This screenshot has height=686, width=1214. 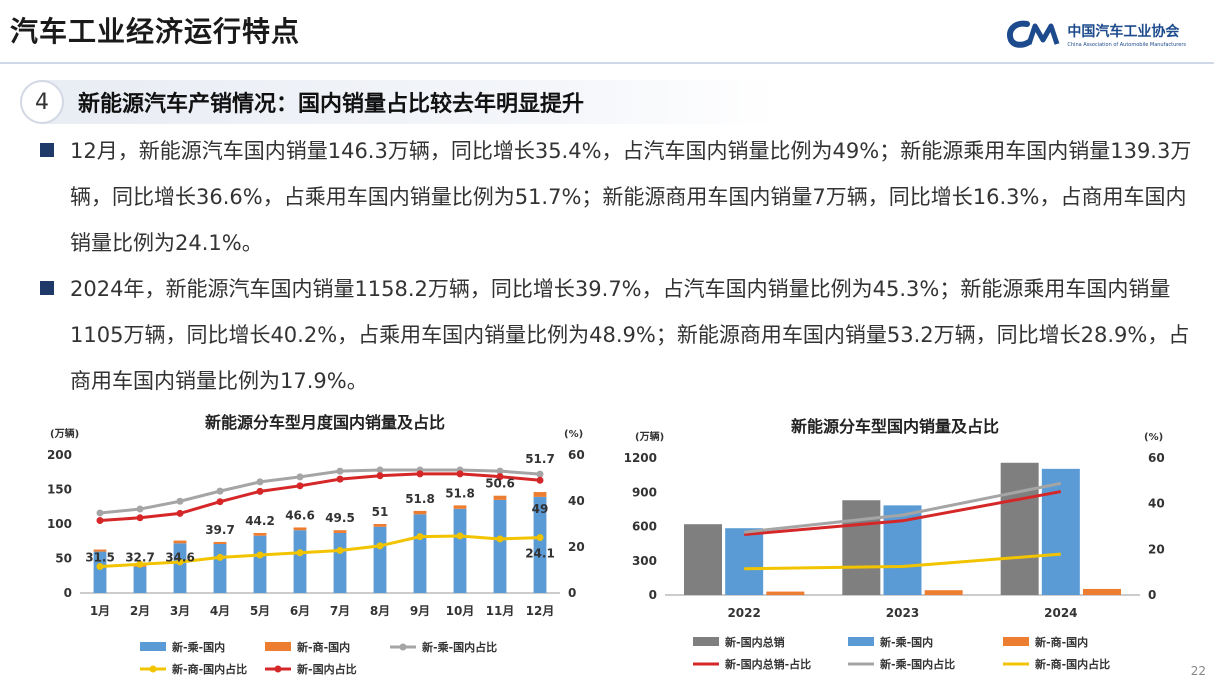 What do you see at coordinates (340, 518) in the screenshot?
I see `data-label: 49.5` at bounding box center [340, 518].